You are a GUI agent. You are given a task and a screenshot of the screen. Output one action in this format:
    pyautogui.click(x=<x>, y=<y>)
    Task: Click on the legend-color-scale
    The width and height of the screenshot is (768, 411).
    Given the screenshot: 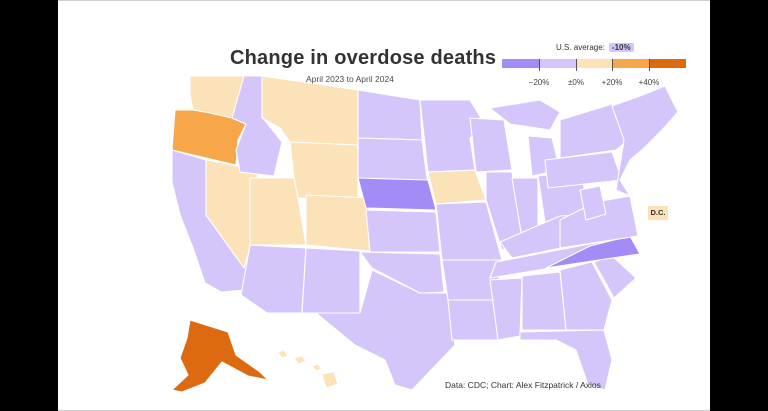 What is the action you would take?
    pyautogui.click(x=594, y=63)
    